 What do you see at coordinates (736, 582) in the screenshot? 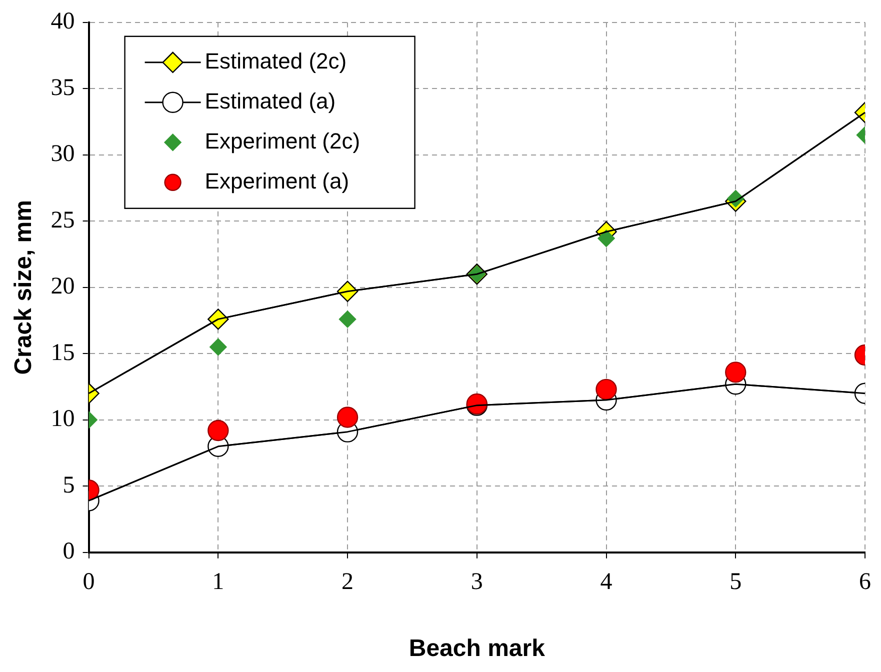
I see `x-tick-label: 5` at bounding box center [736, 582].